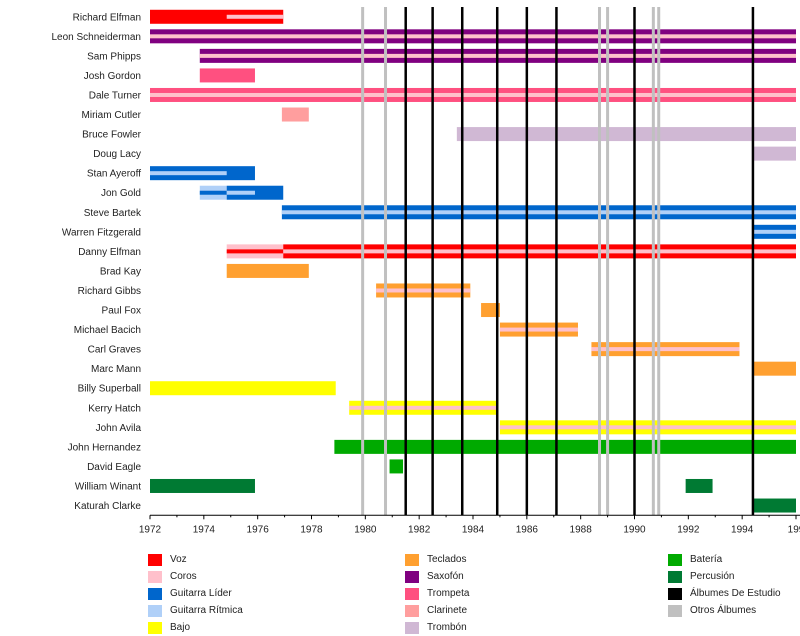 The width and height of the screenshot is (800, 636). I want to click on legend-item-voz: Voz, so click(167, 559).